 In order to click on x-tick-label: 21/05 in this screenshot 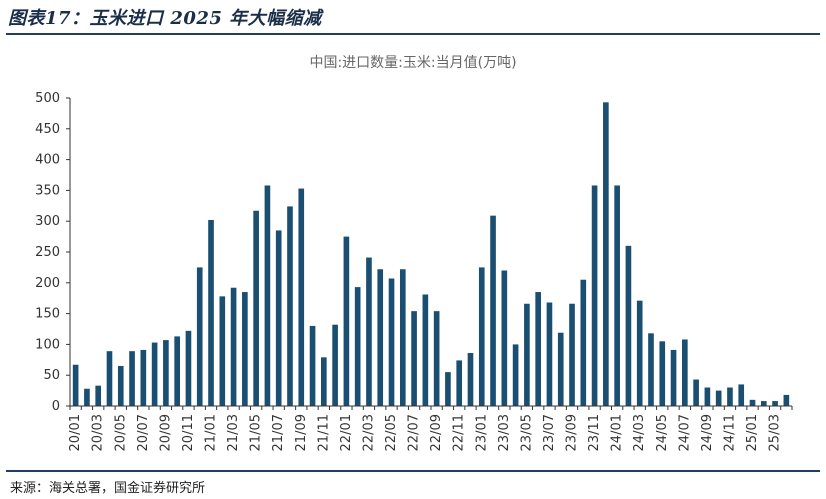, I will do `click(256, 432)`.